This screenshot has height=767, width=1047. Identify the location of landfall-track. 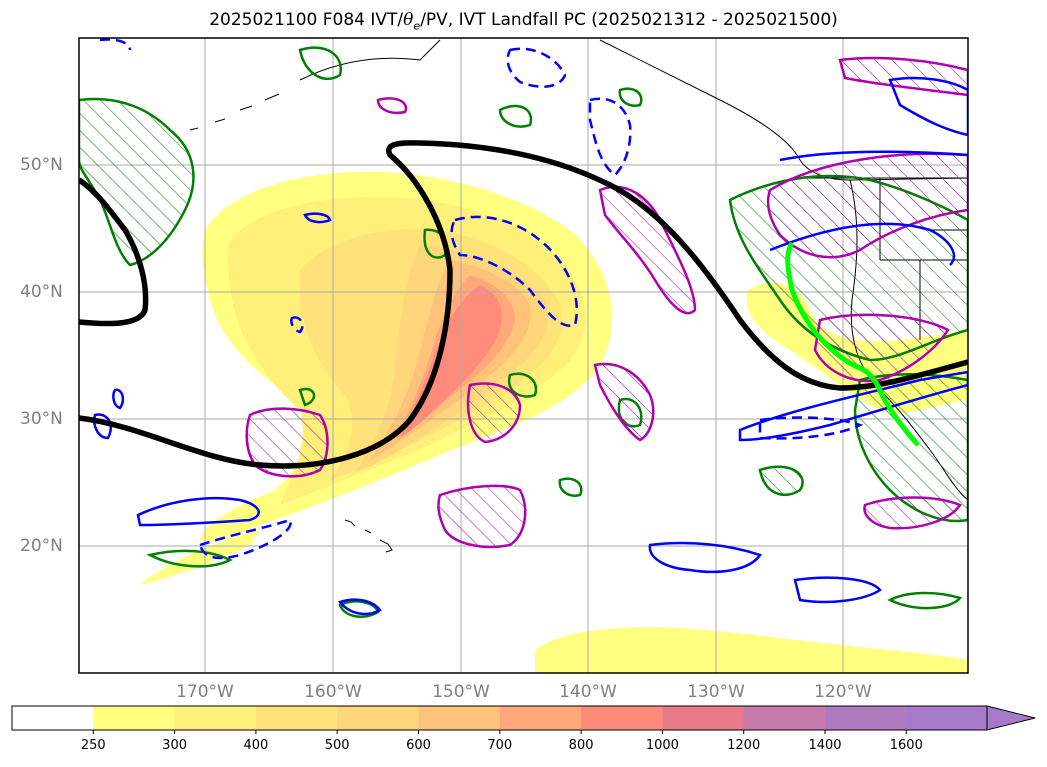
(852, 344).